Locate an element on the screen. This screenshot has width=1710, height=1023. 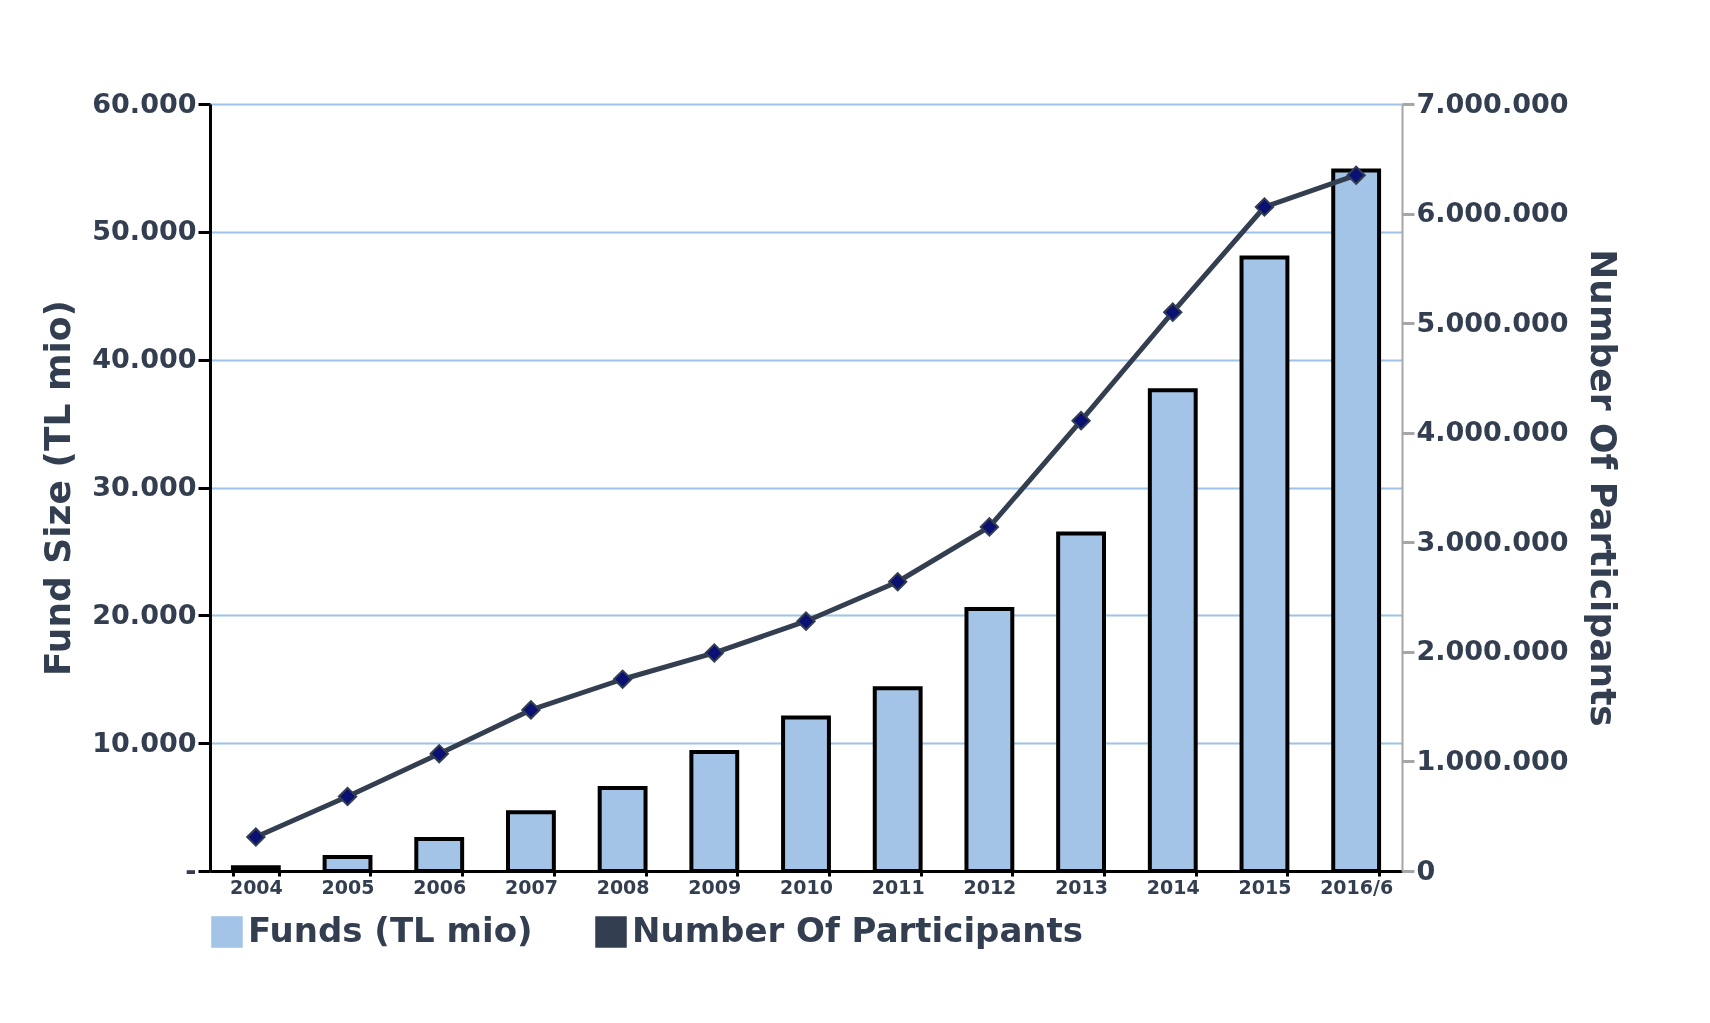
x-tick-label: 2005 is located at coordinates (348, 886).